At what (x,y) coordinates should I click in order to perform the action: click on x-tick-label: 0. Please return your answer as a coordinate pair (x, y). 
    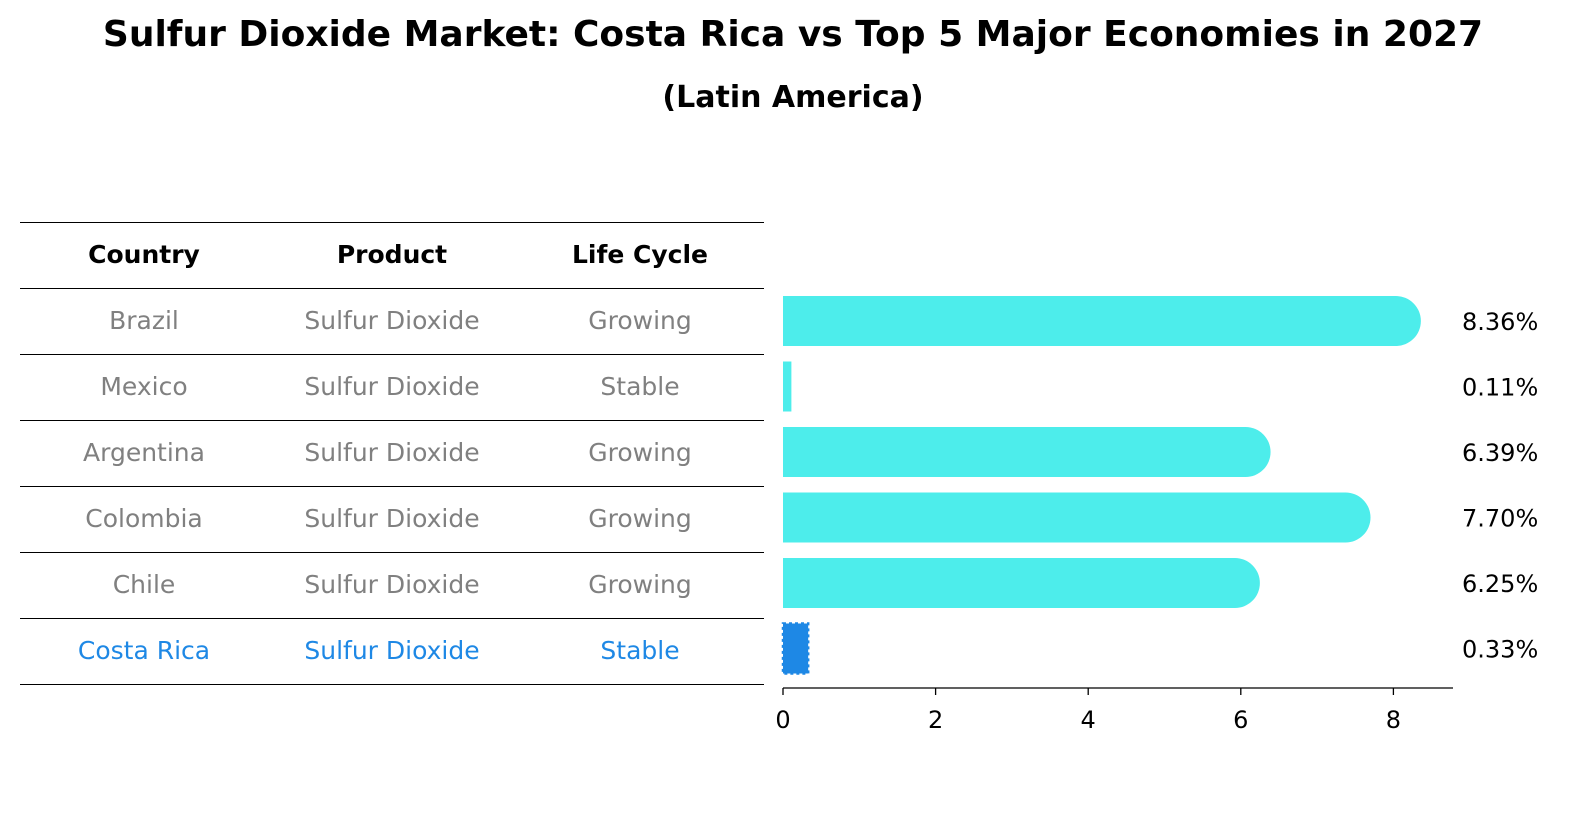
    Looking at the image, I should click on (782, 720).